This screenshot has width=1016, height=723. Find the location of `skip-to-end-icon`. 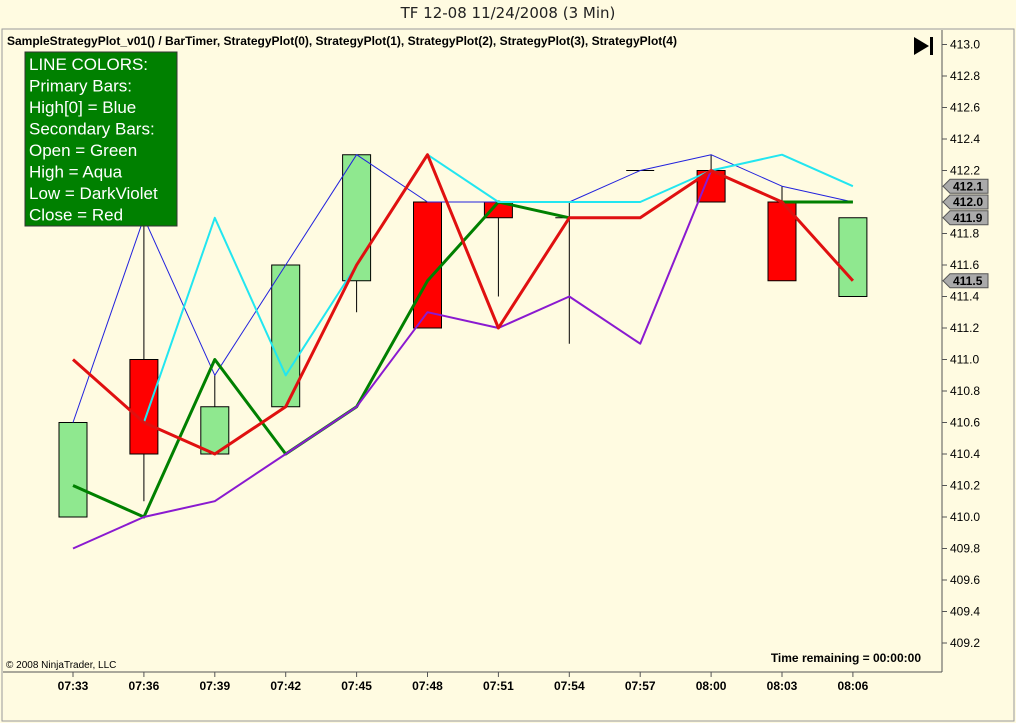

skip-to-end-icon is located at coordinates (923, 46).